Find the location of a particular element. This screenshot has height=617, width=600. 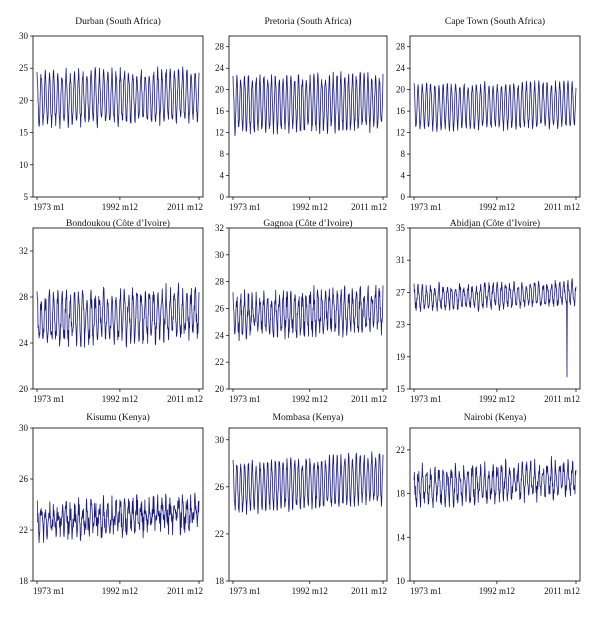

y-tick-label: 0 is located at coordinates (222, 197).